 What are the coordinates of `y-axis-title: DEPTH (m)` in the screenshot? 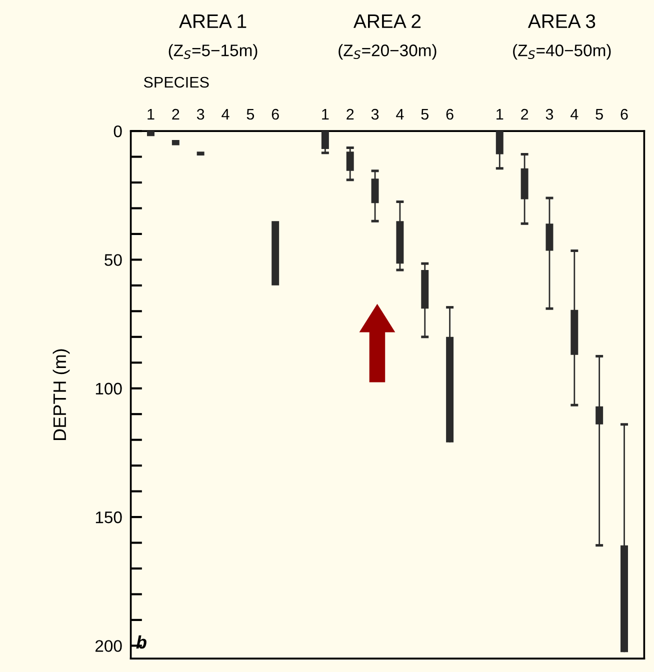 It's located at (61, 394).